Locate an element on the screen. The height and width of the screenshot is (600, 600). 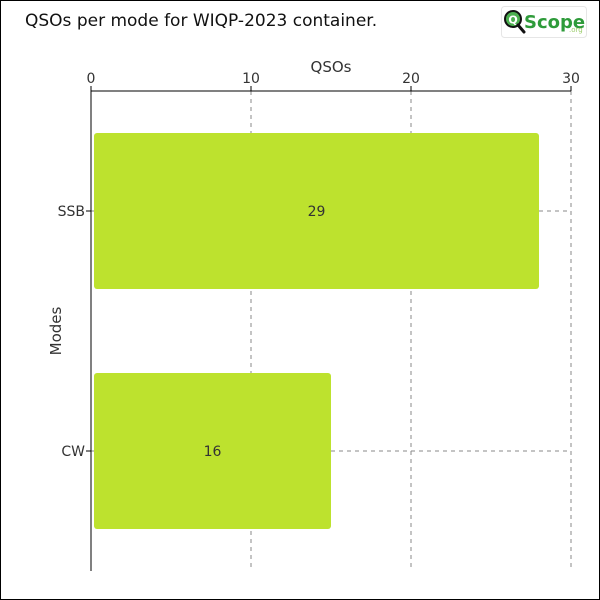
data-label-cw: 16 is located at coordinates (213, 452).